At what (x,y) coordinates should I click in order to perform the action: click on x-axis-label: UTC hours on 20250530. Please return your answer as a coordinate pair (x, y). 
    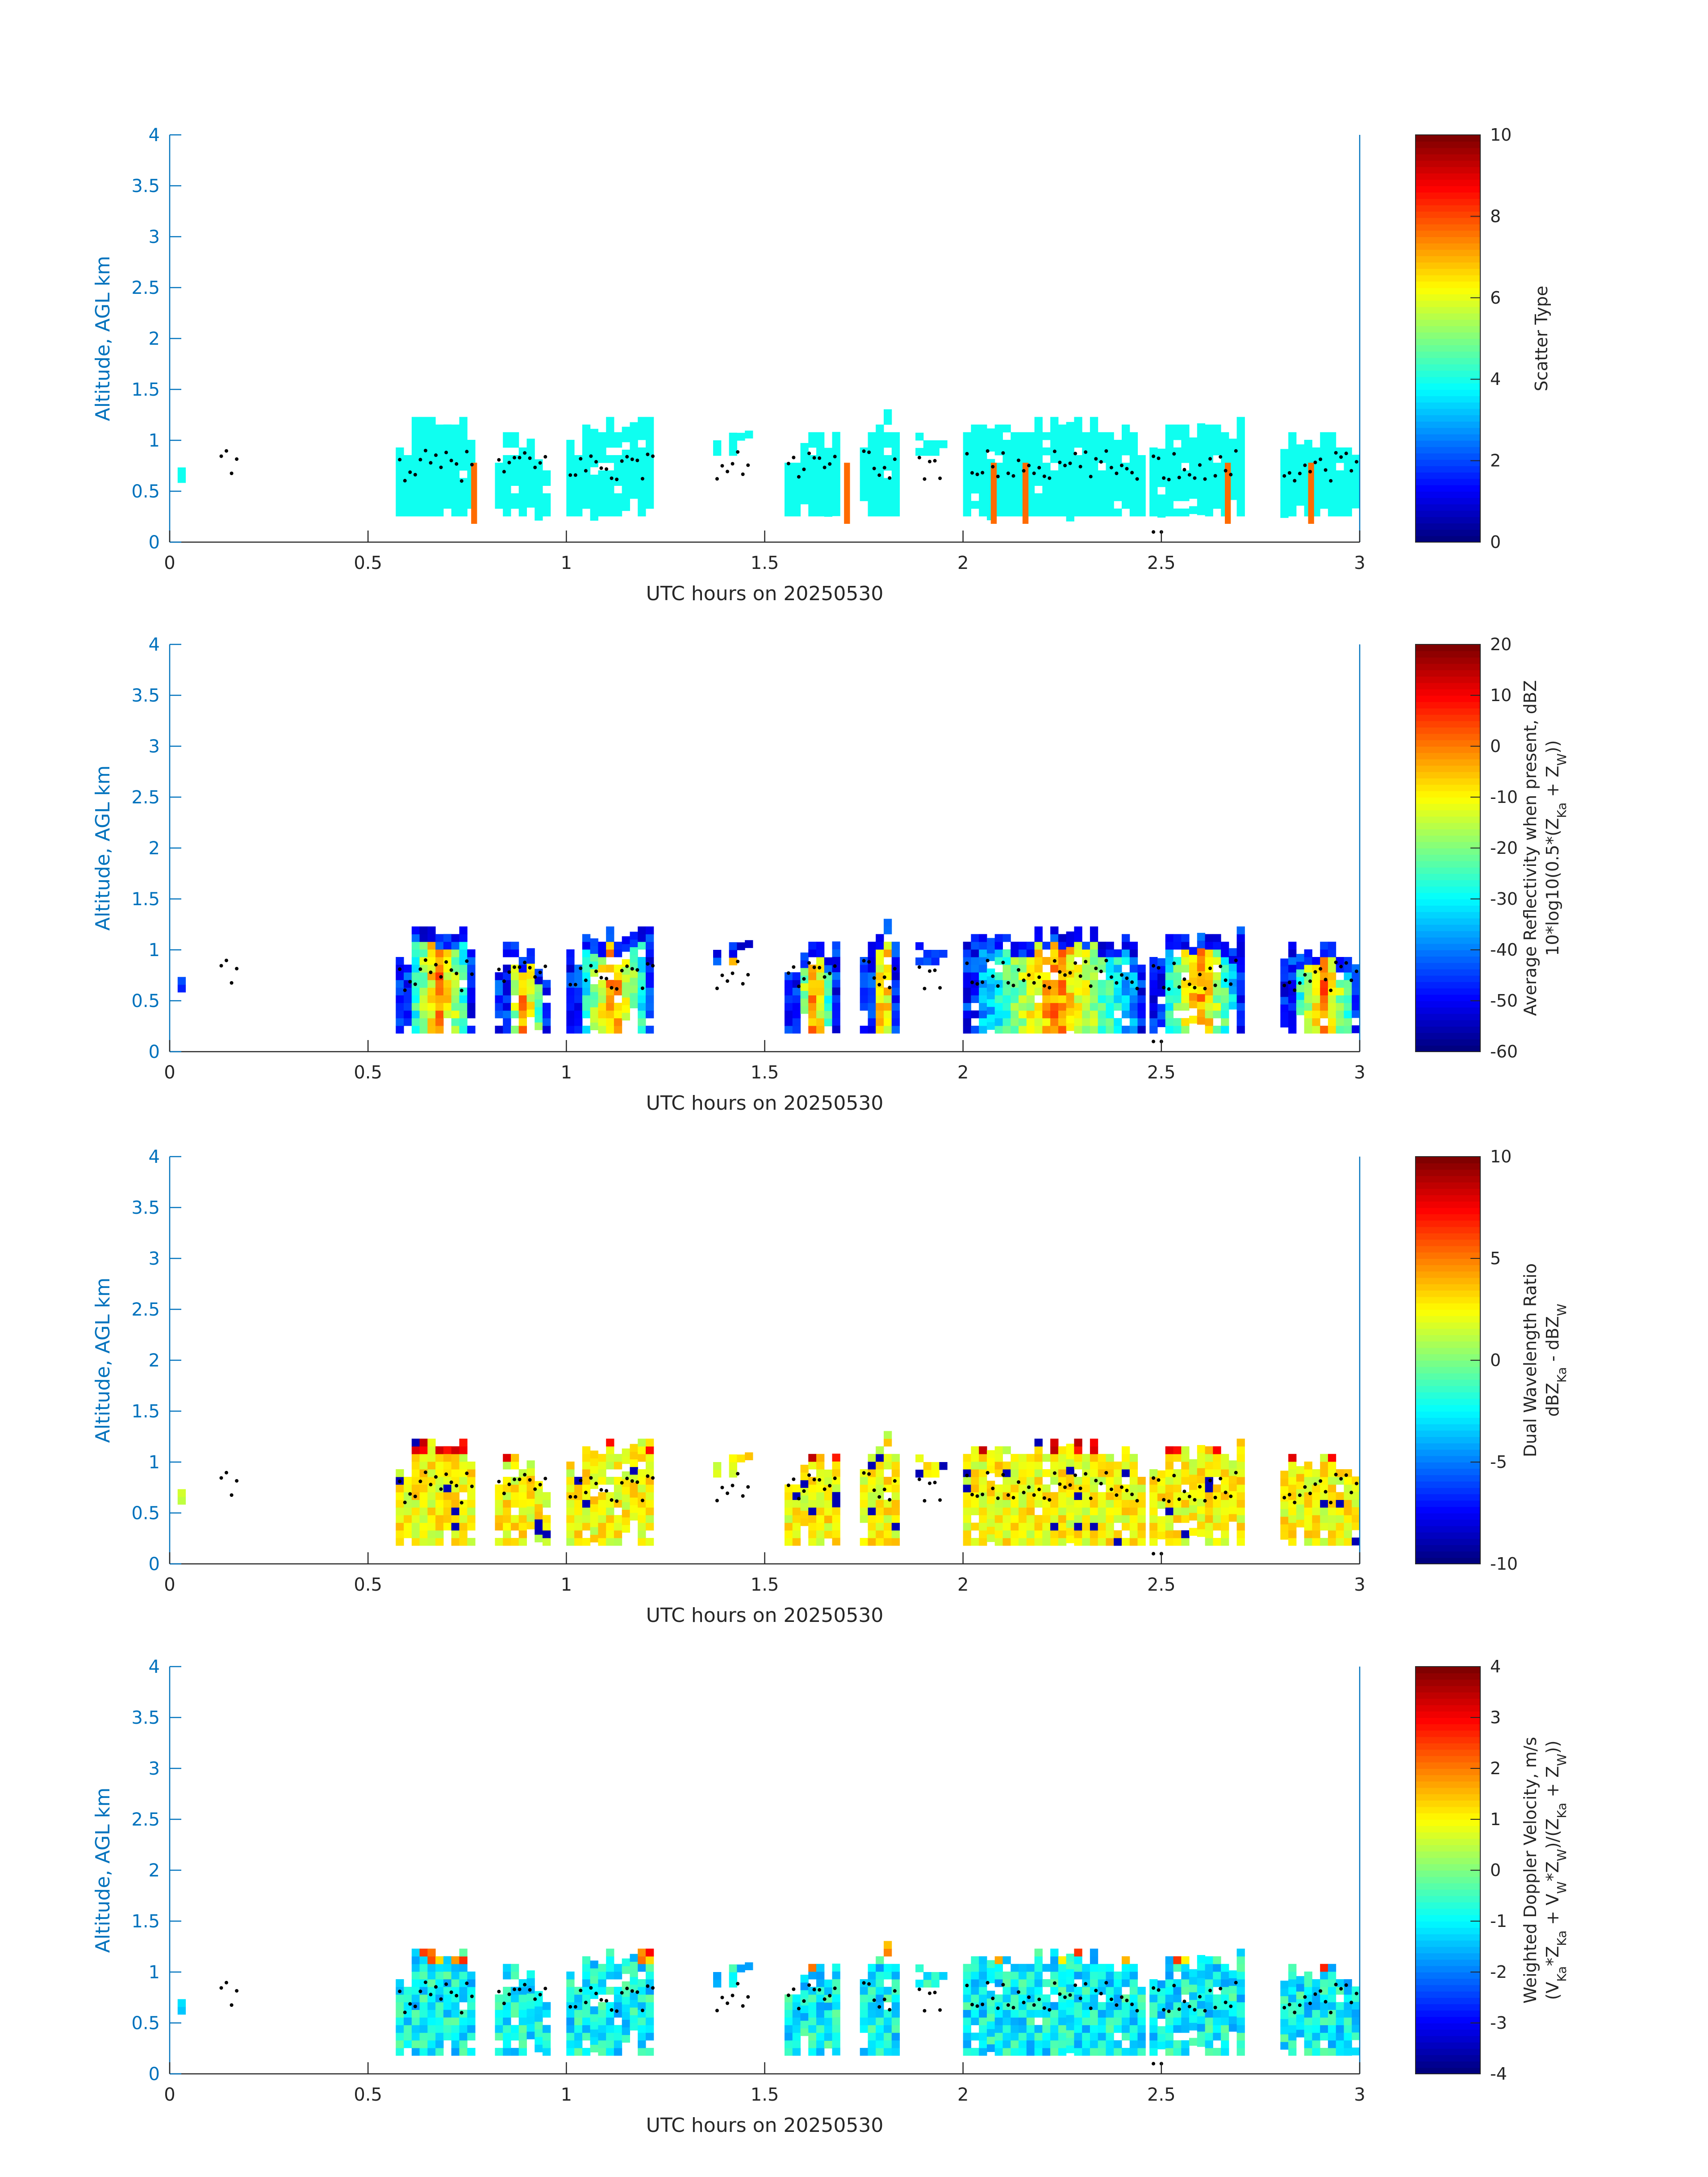
    Looking at the image, I should click on (765, 2125).